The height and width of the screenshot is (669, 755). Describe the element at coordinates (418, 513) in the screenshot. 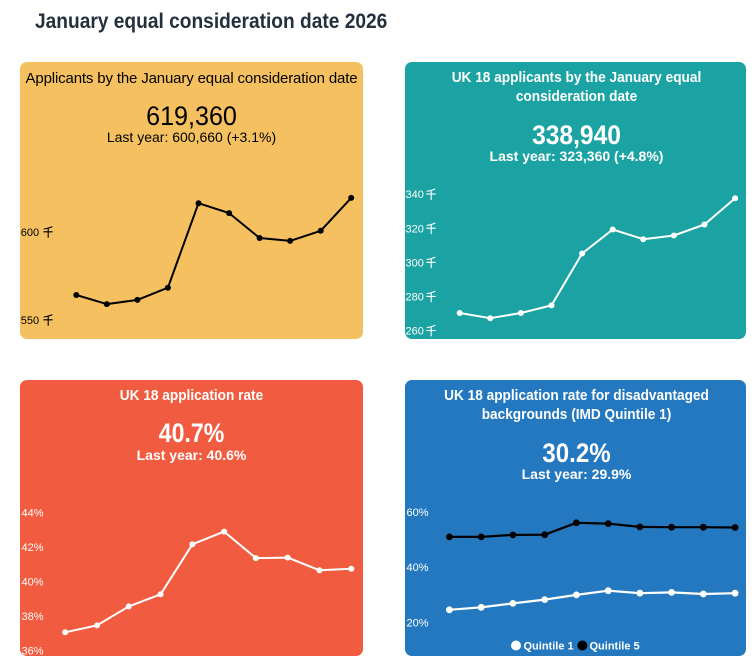

I see `svg-text: 60%` at that location.